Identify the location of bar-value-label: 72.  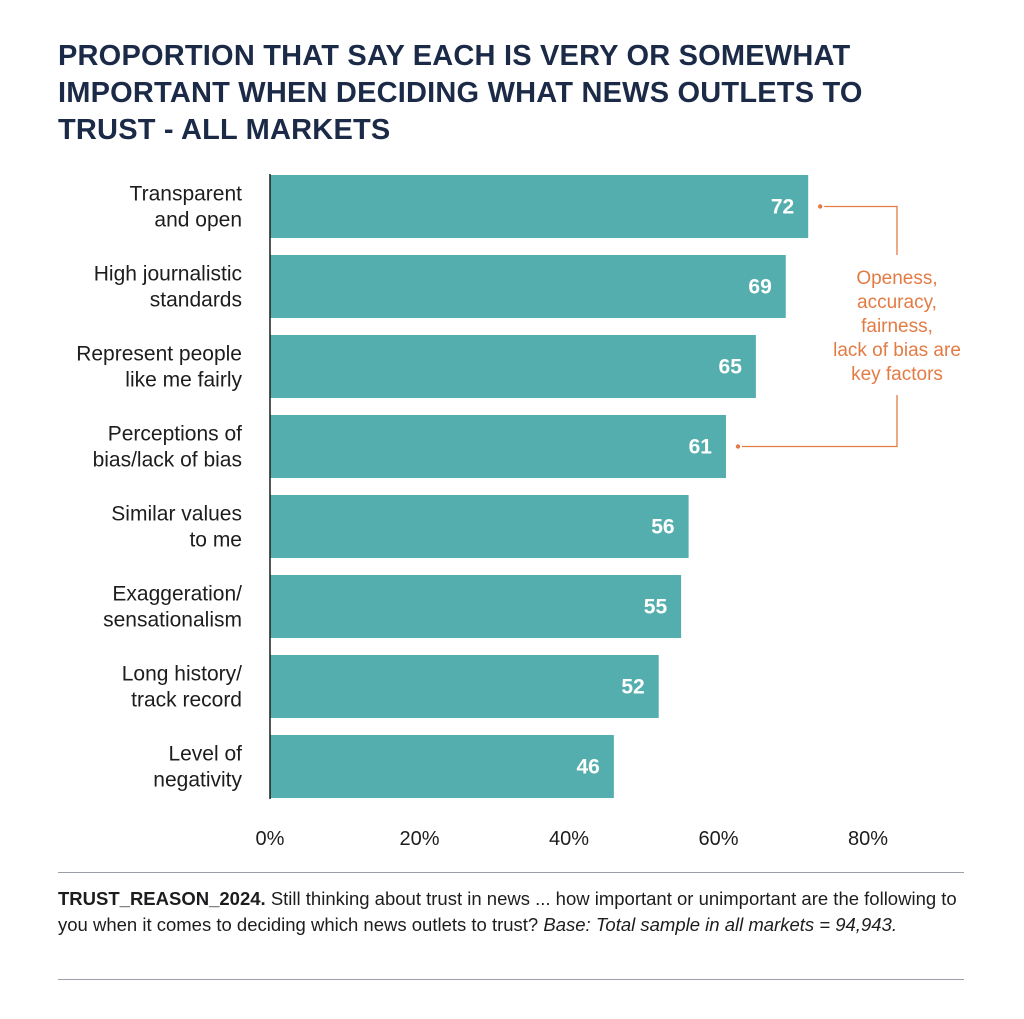
(782, 207).